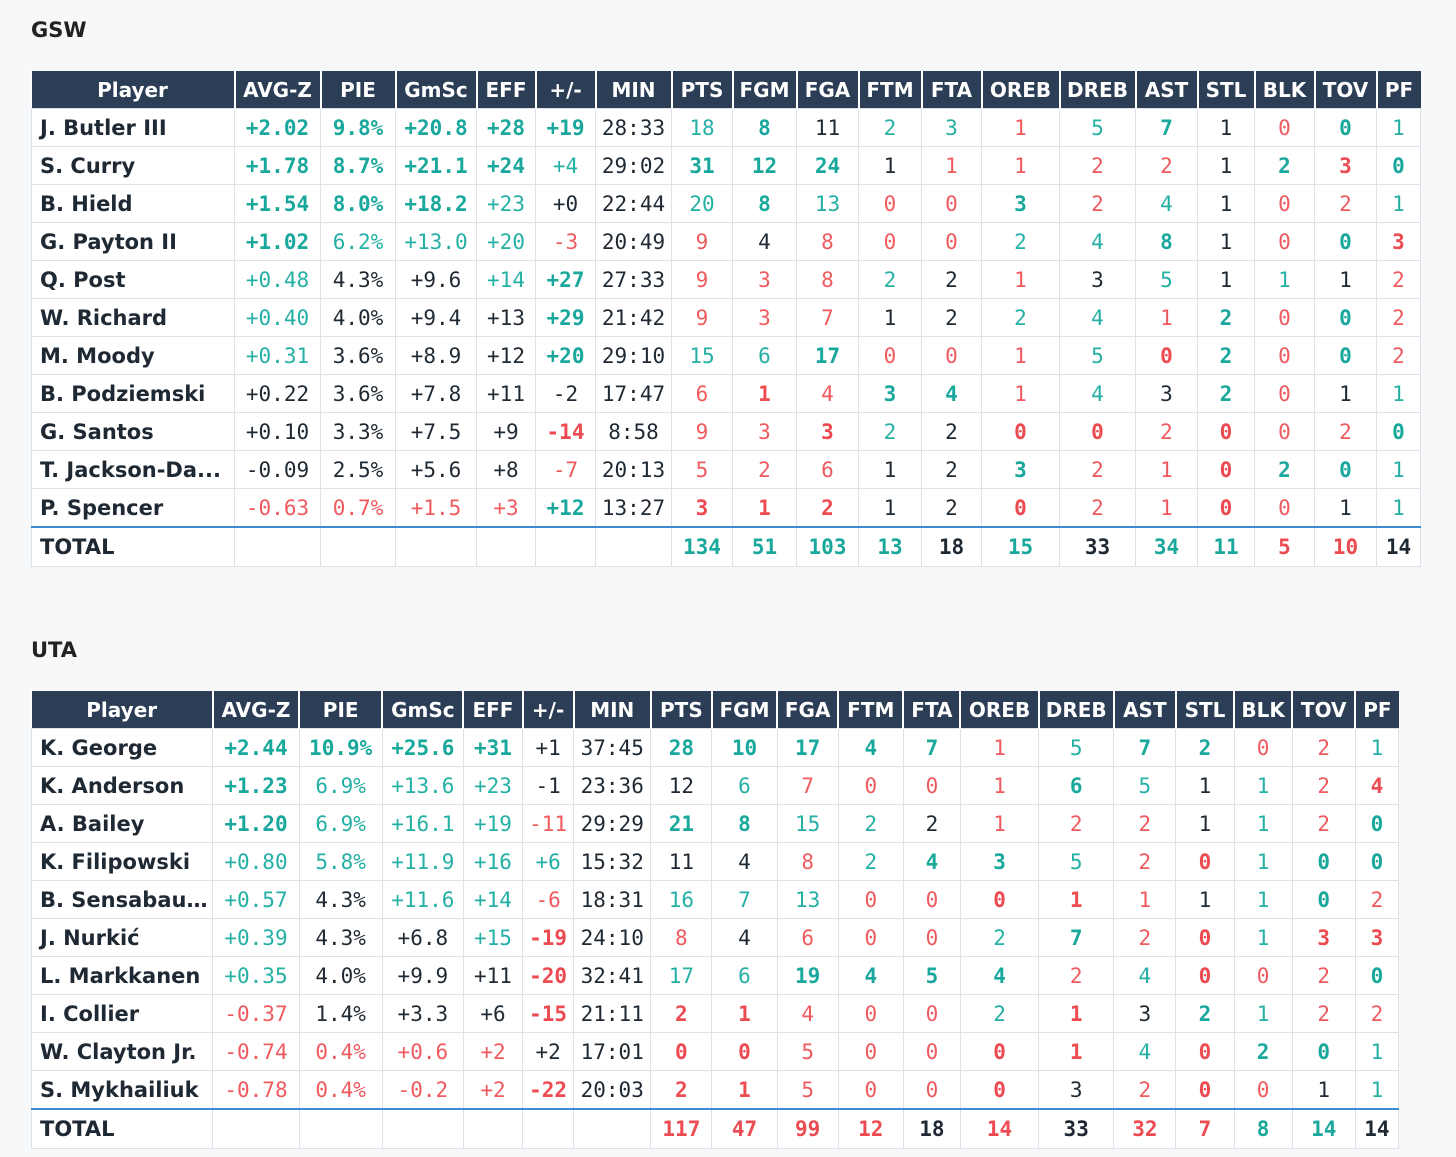 This screenshot has height=1157, width=1456. I want to click on player-name: A. Bailey, so click(122, 823).